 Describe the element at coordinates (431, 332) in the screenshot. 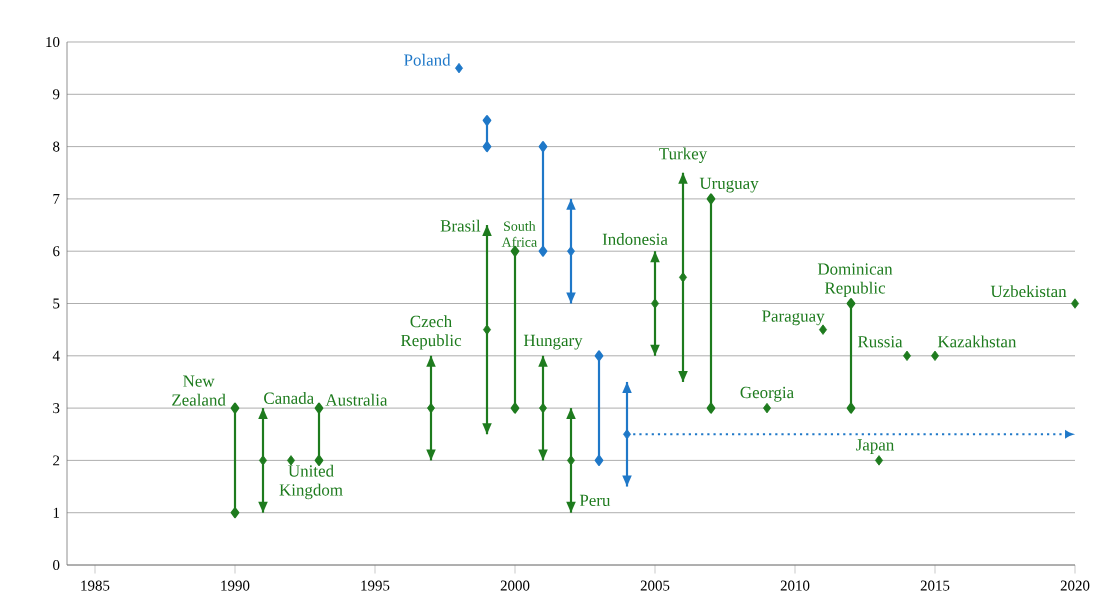

I see `annotation: Czech Republic` at that location.